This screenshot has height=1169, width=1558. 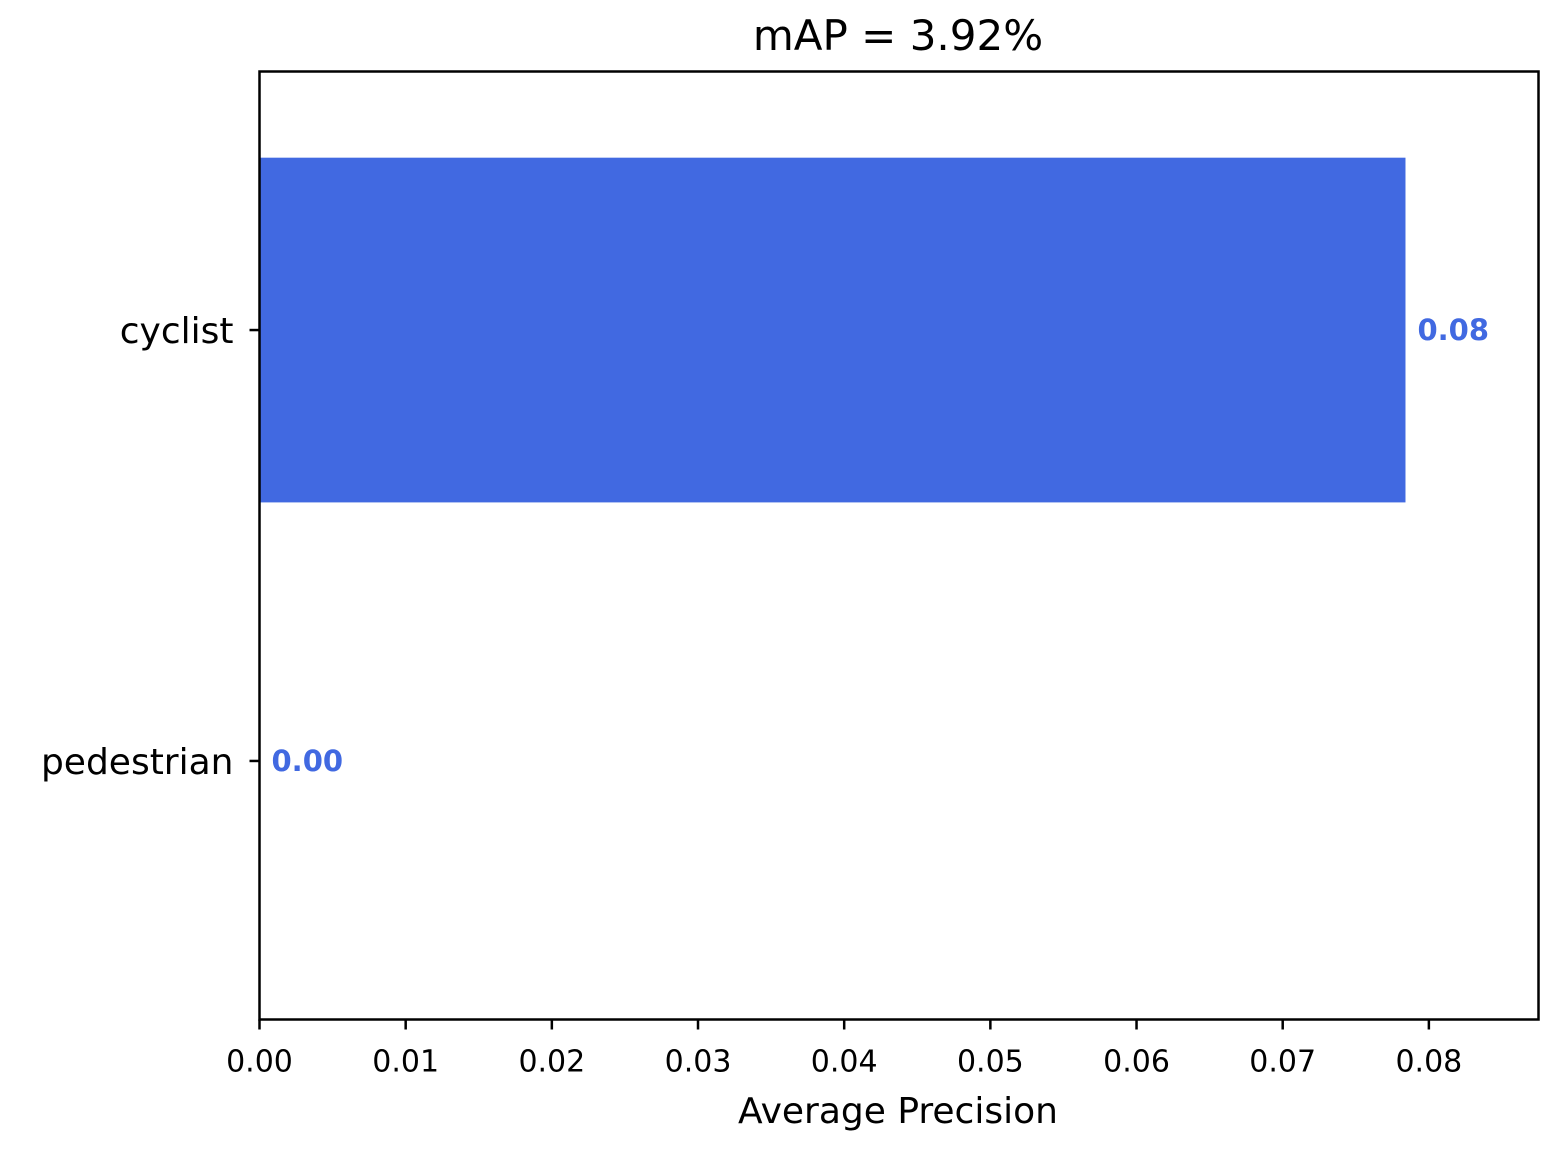 I want to click on x-tick-label: 0.07, so click(x=1282, y=1062).